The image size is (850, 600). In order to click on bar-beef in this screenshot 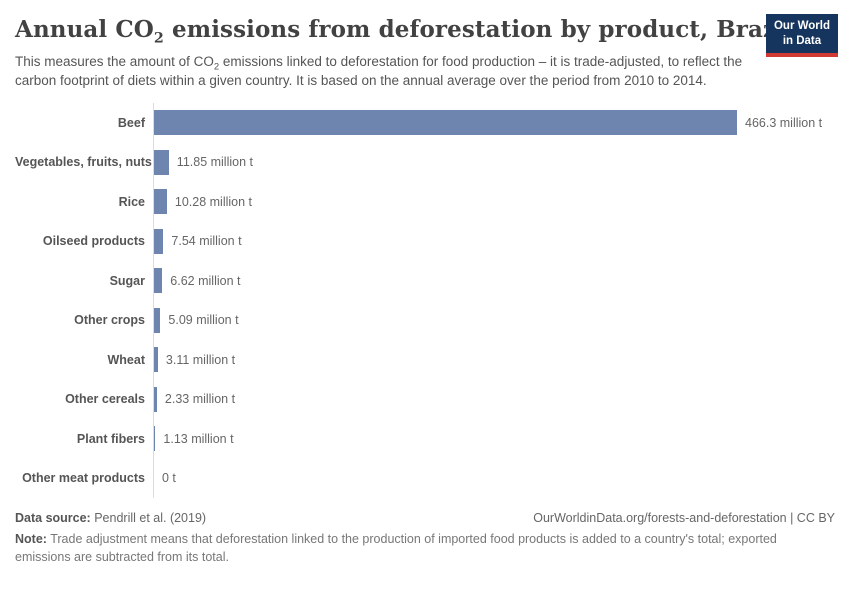, I will do `click(445, 123)`.